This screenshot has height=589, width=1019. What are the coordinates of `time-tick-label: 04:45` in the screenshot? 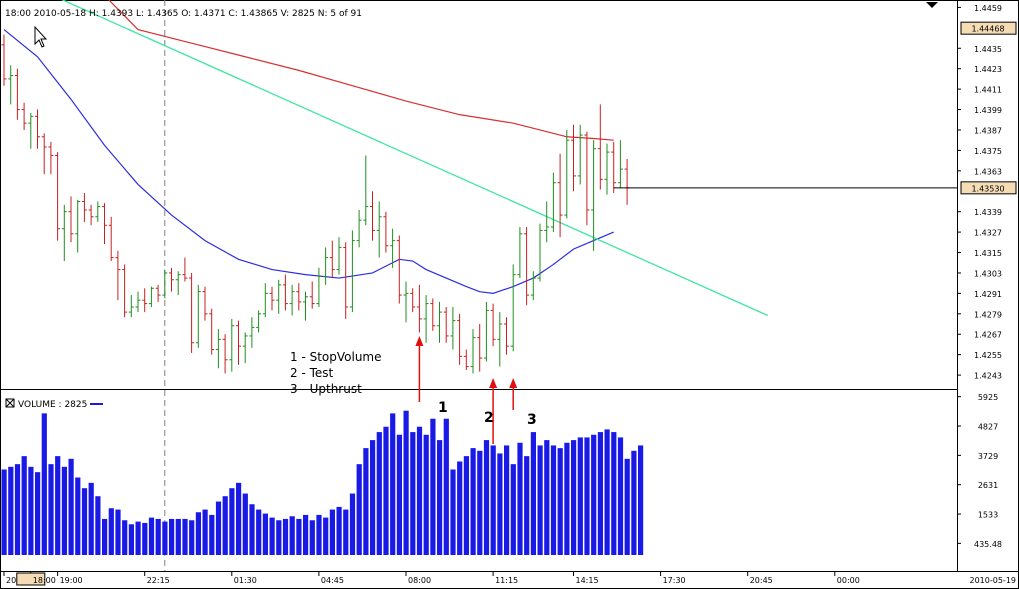 It's located at (332, 580).